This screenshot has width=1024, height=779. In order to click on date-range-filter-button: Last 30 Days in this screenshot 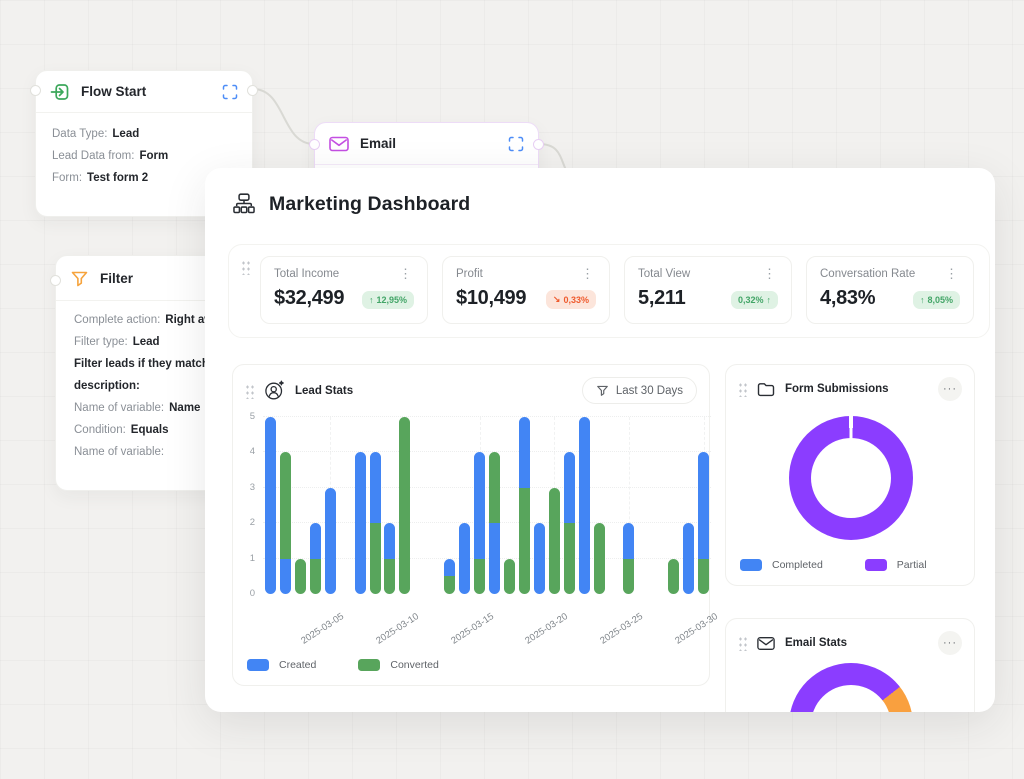, I will do `click(639, 390)`.